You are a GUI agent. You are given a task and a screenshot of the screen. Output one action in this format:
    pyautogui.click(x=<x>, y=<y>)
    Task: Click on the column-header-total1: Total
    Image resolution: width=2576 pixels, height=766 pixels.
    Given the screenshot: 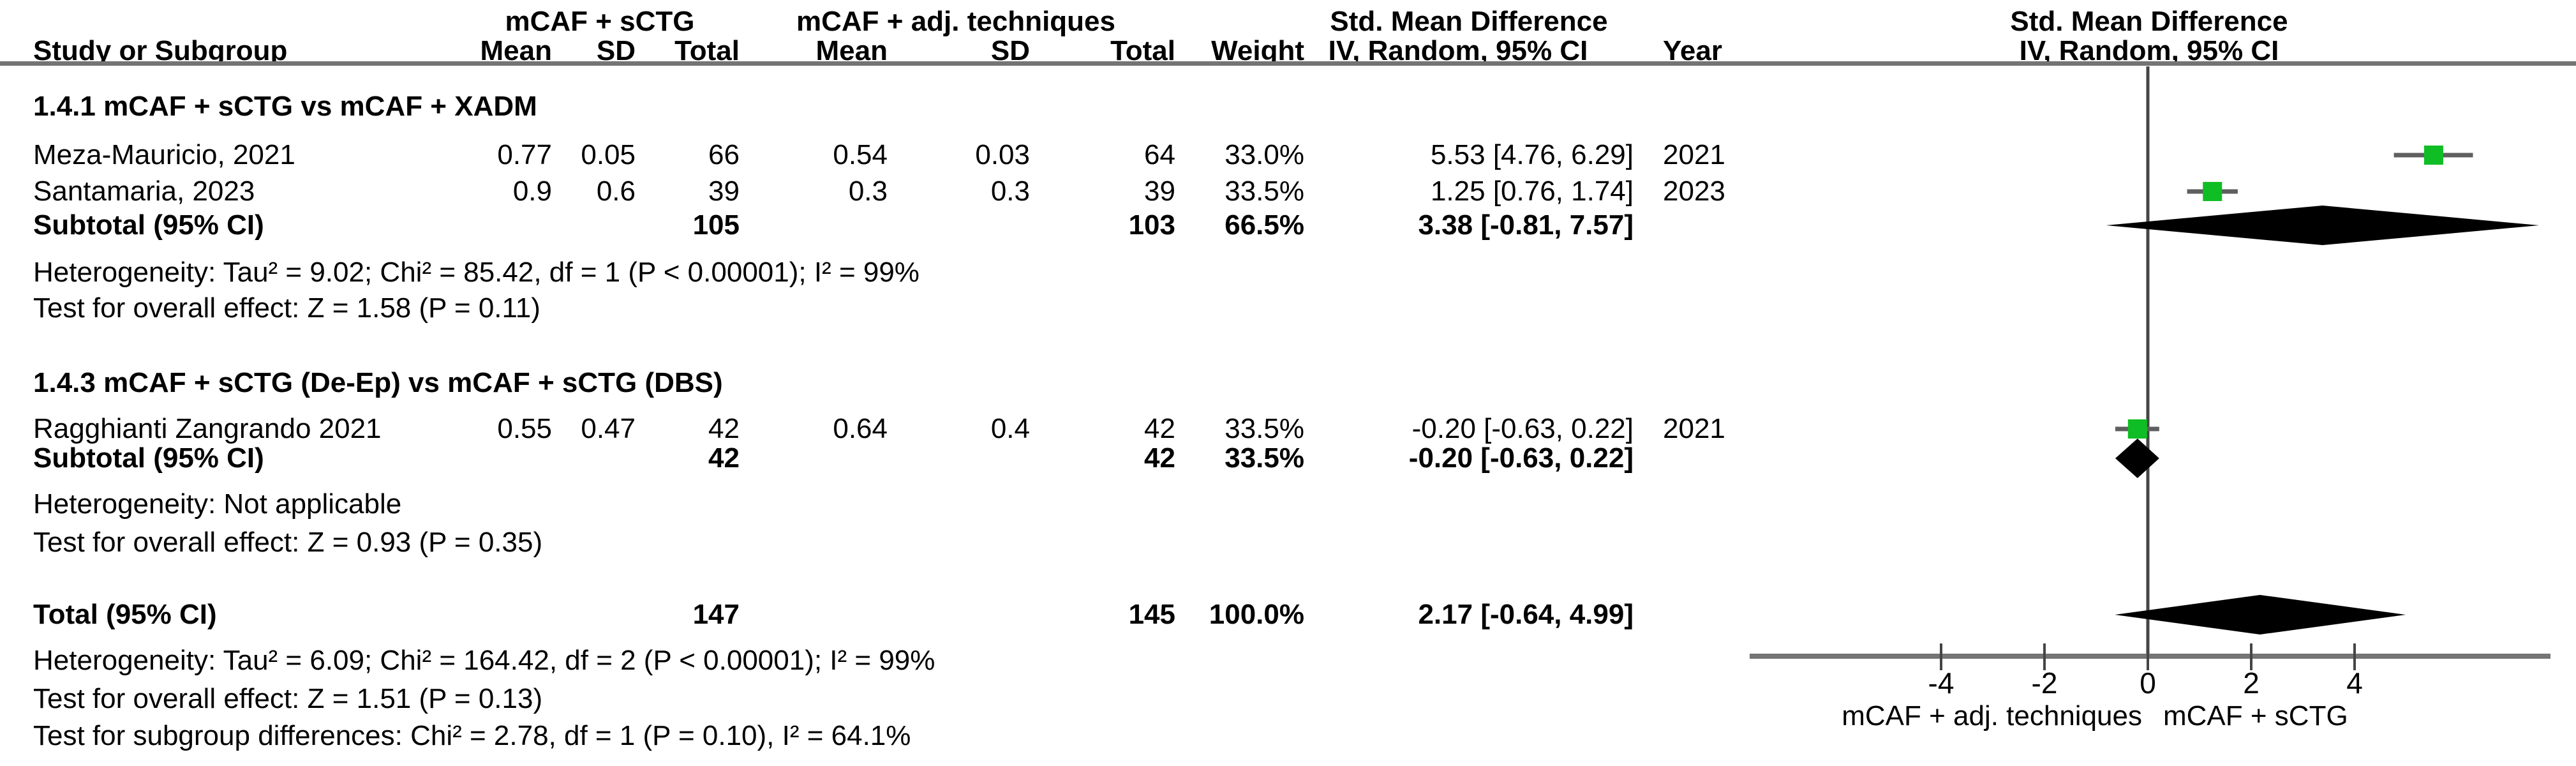 What is the action you would take?
    pyautogui.click(x=707, y=50)
    